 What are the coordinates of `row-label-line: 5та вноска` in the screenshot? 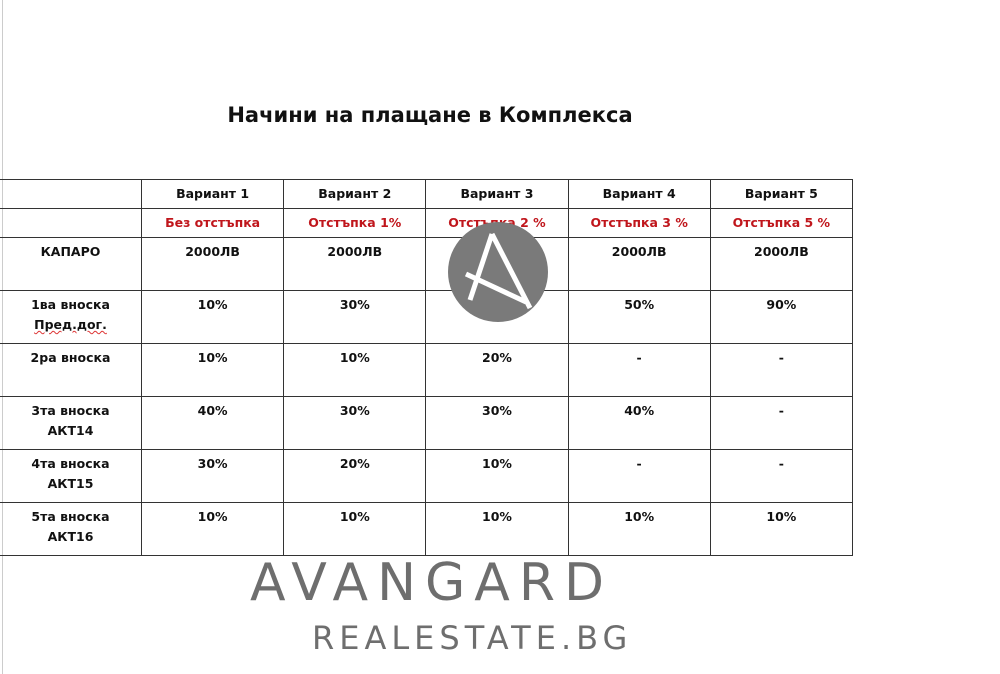 It's located at (70, 516).